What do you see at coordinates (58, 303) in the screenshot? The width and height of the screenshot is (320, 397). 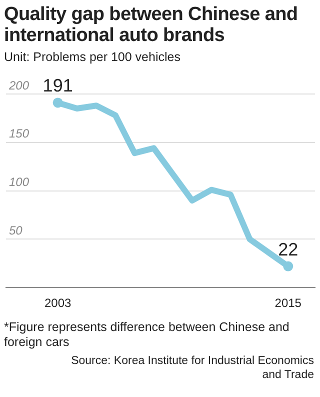 I see `x-tick-label: 2003` at bounding box center [58, 303].